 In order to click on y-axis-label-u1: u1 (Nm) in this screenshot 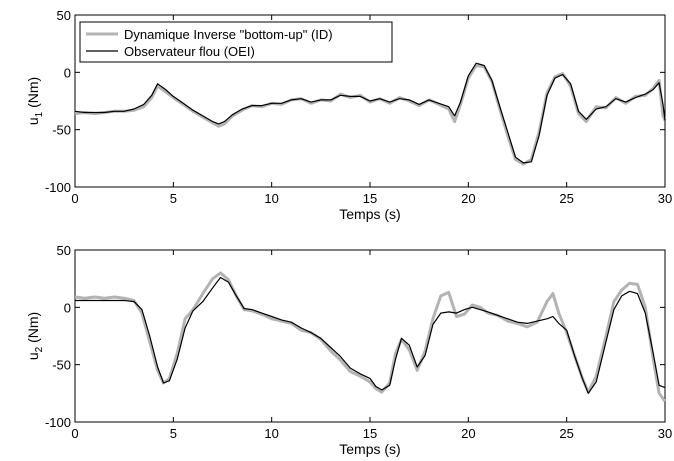, I will do `click(35, 101)`.